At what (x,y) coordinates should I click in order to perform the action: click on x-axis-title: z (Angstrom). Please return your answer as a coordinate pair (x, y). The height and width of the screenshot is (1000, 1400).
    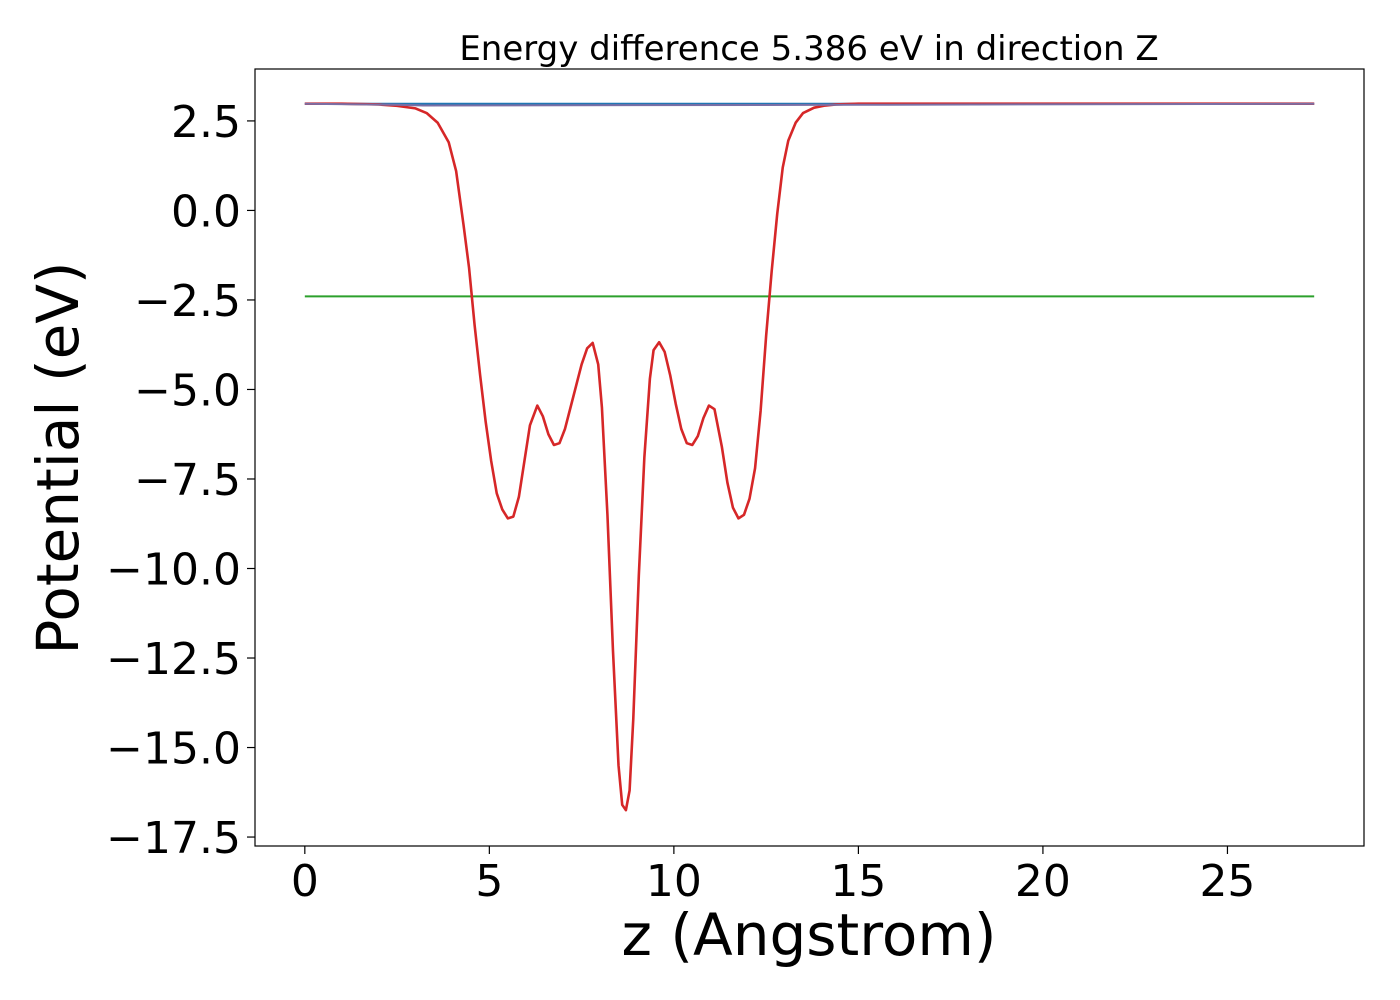
    Looking at the image, I should click on (809, 935).